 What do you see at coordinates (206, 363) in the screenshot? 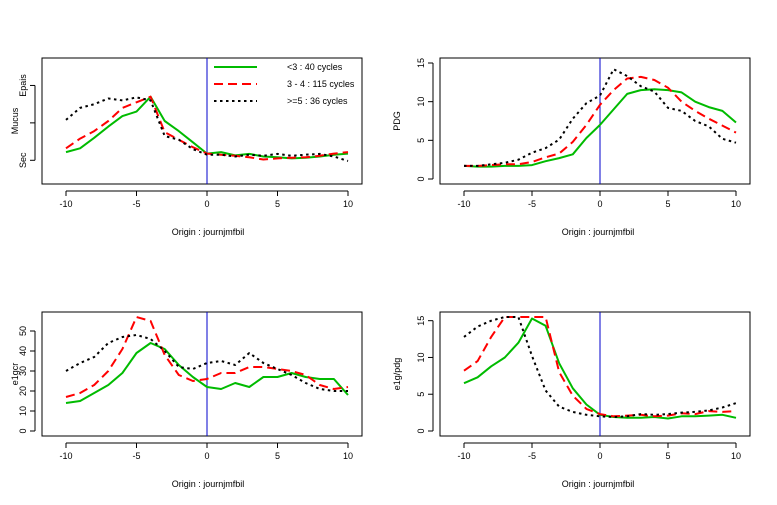
I see `series-high-cycles-line` at bounding box center [206, 363].